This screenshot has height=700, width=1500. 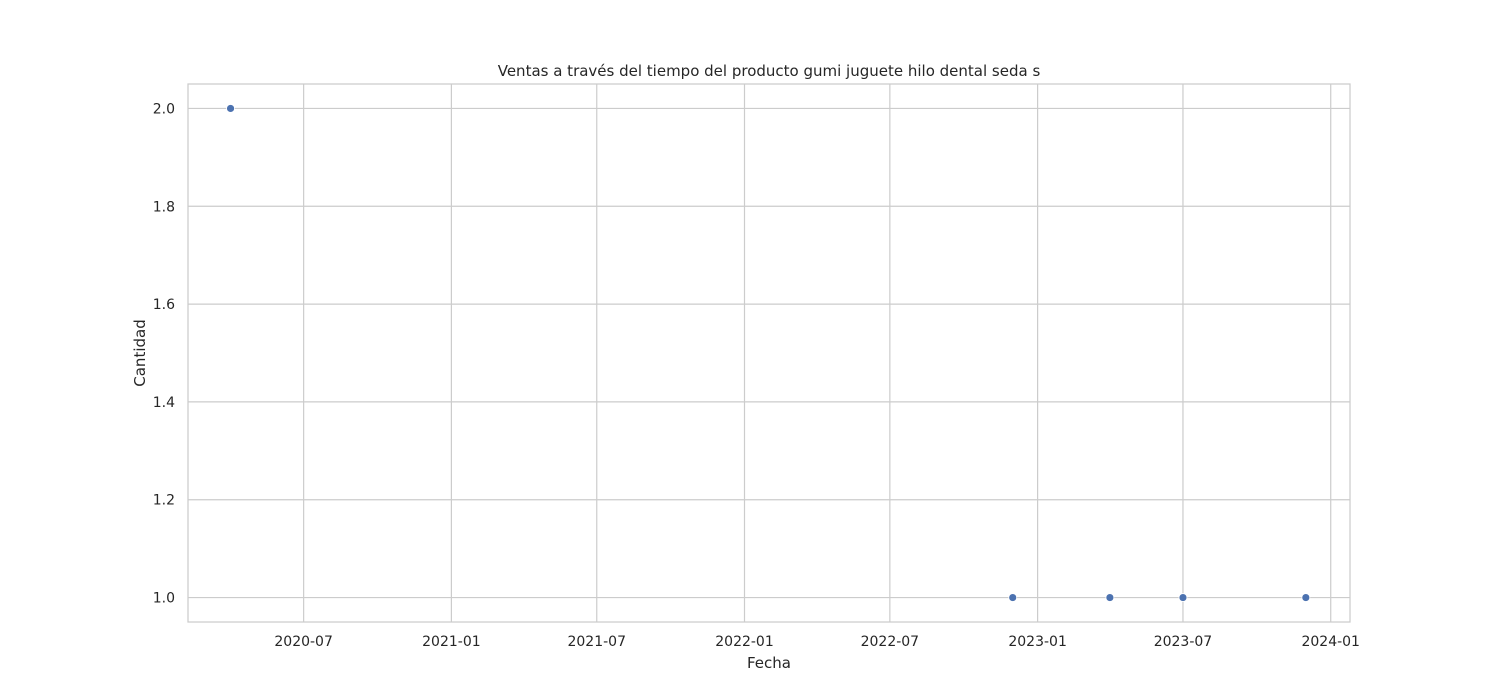 What do you see at coordinates (164, 305) in the screenshot?
I see `y-tick-label: 1.6` at bounding box center [164, 305].